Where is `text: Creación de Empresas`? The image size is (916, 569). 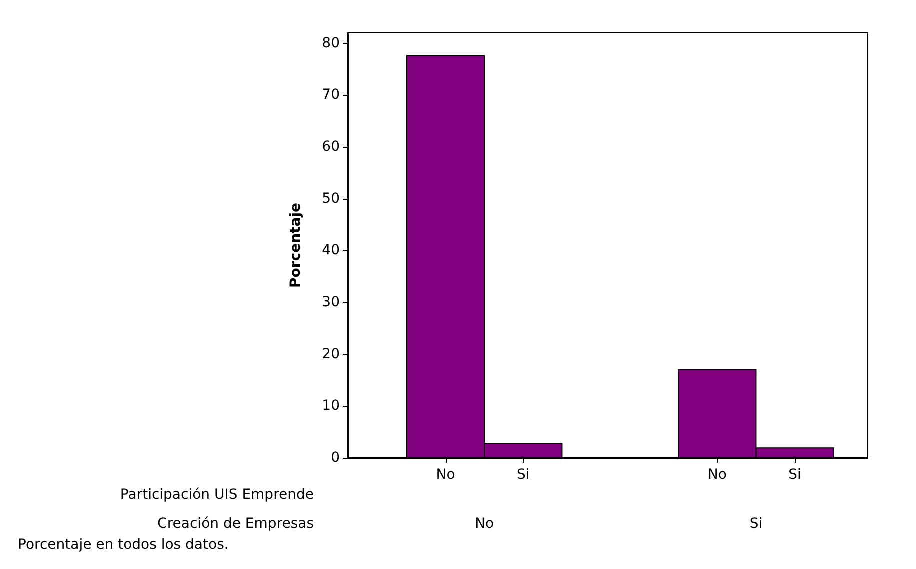
text: Creación de Empresas is located at coordinates (236, 524).